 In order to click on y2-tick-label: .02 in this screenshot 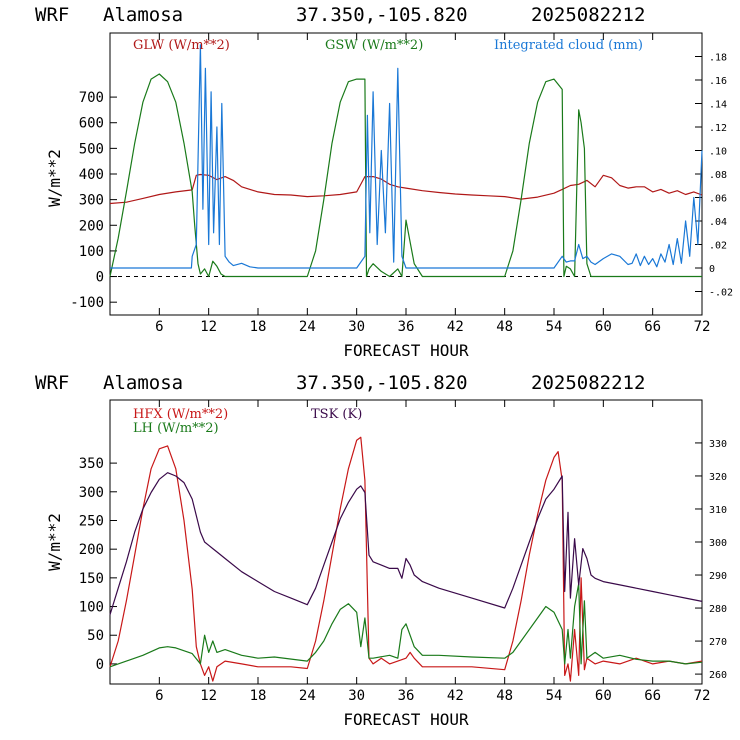, I will do `click(718, 246)`.